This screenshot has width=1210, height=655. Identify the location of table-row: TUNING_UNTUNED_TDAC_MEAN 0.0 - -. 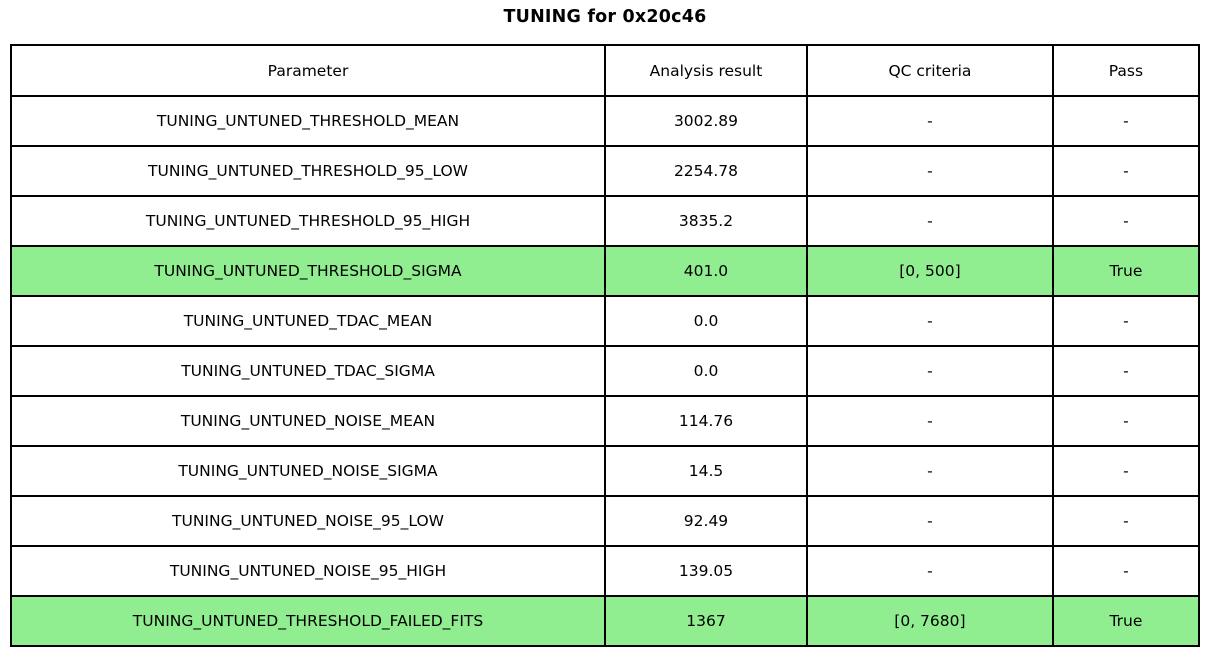
(605, 321).